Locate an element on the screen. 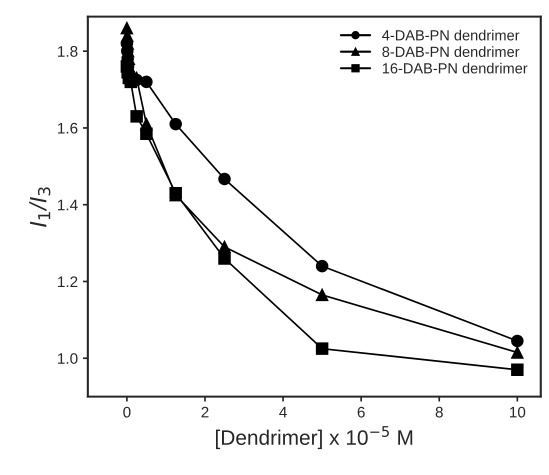 Image resolution: width=549 pixels, height=475 pixels. y-tick-label: 1.2 is located at coordinates (68, 282).